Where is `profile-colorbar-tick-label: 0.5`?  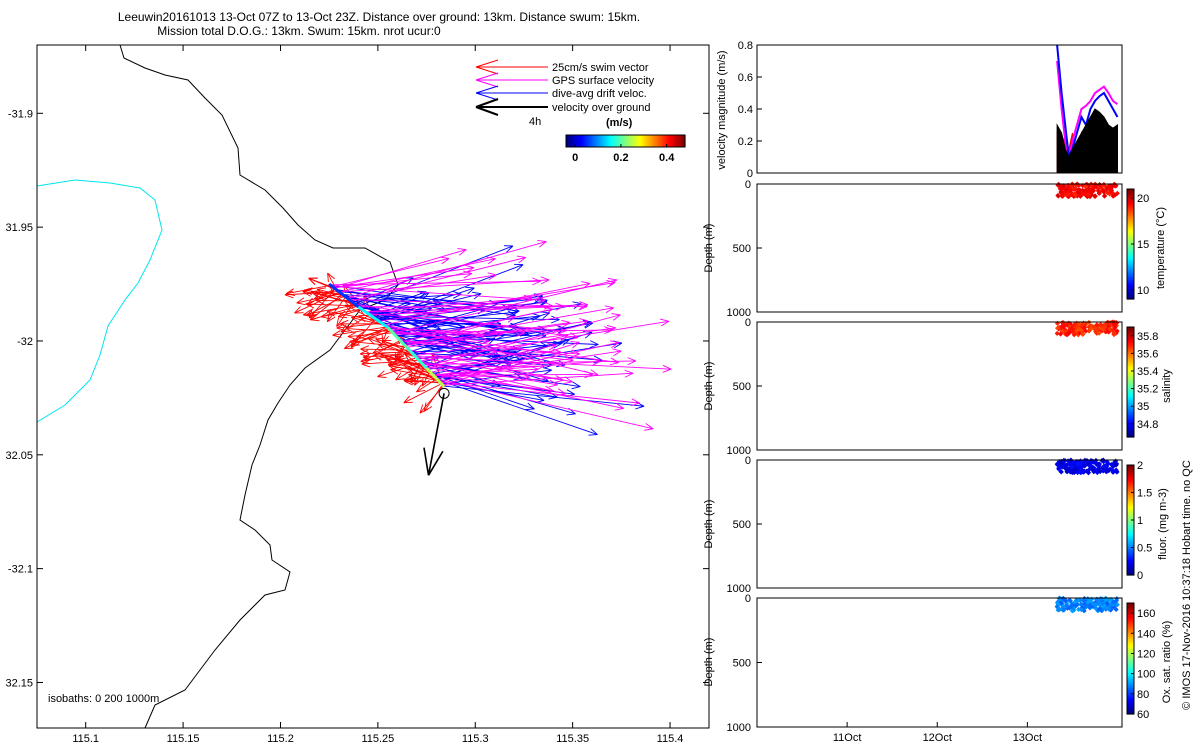
profile-colorbar-tick-label: 0.5 is located at coordinates (1144, 549).